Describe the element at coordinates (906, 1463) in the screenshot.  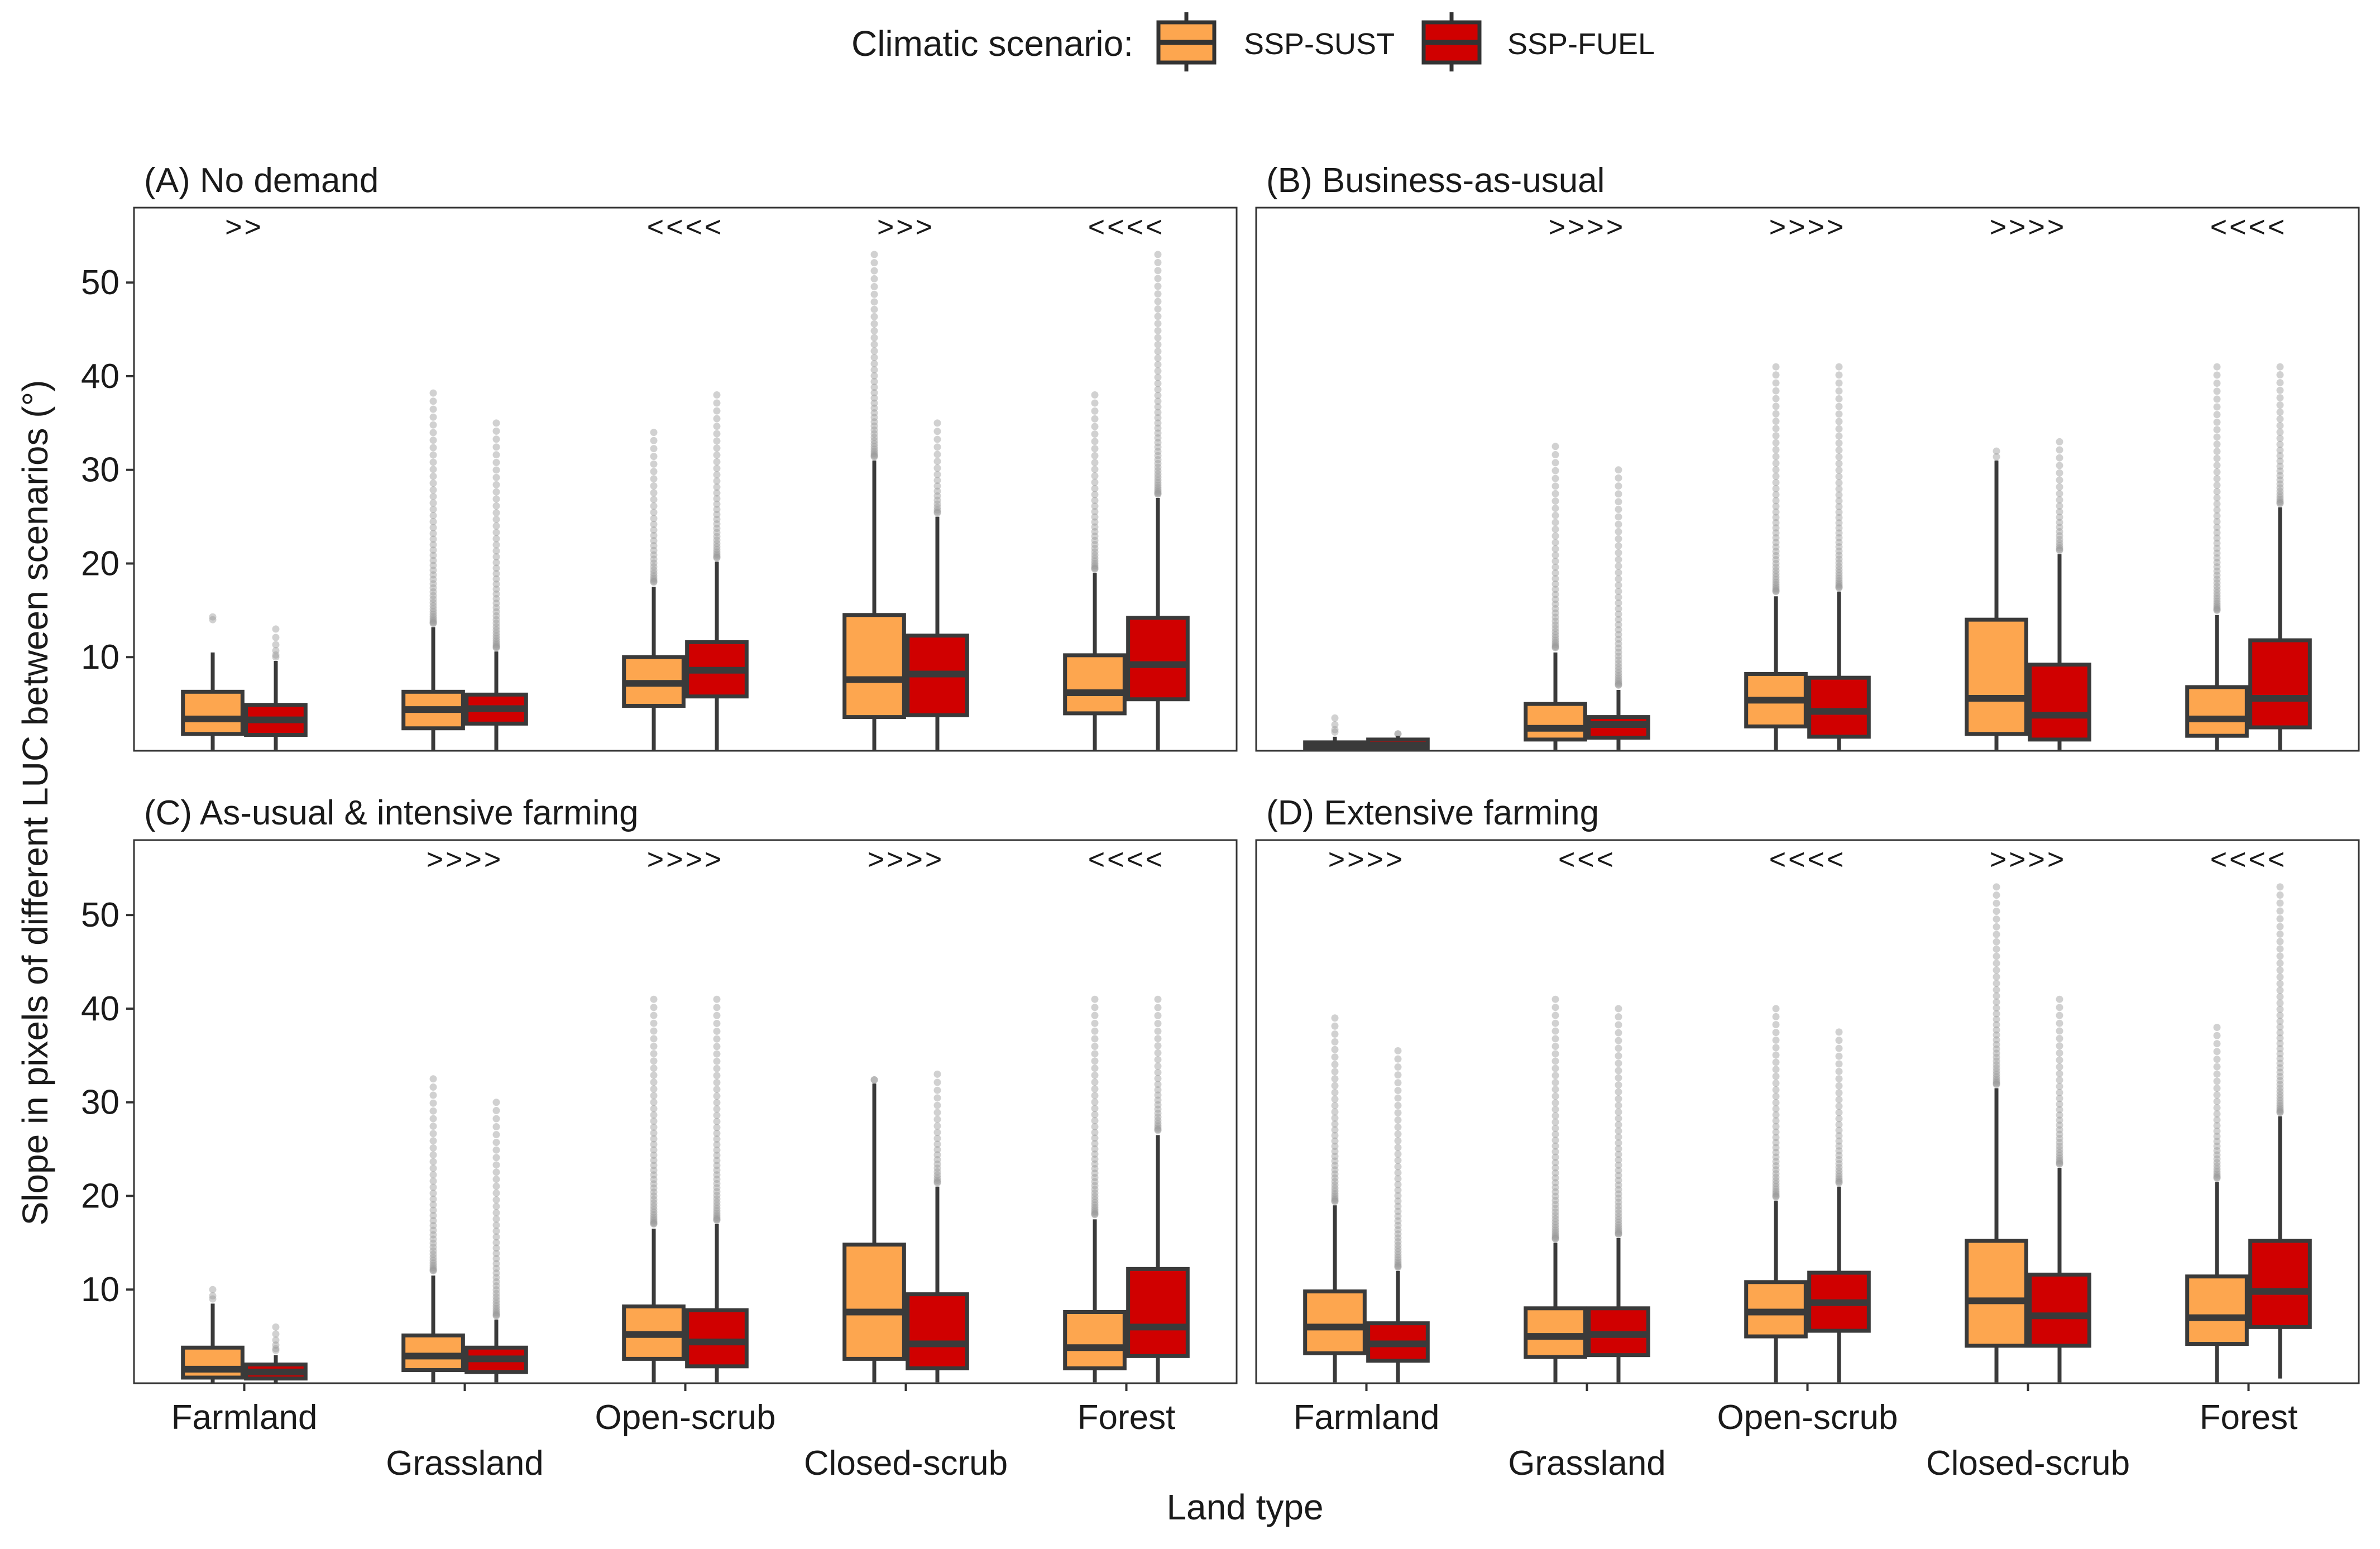
I see `x-tick-label-closed-scrub: Closed-scrub` at that location.